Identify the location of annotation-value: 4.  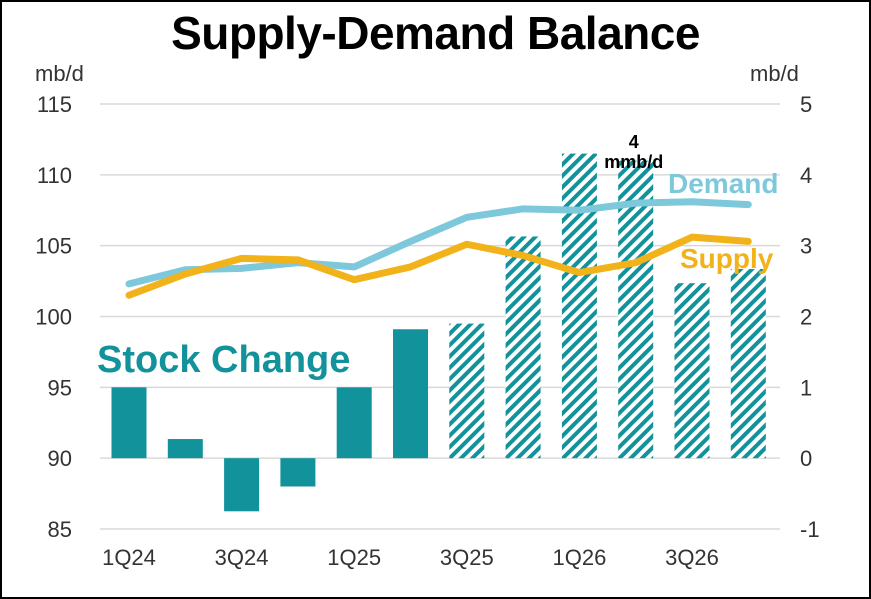
(634, 142).